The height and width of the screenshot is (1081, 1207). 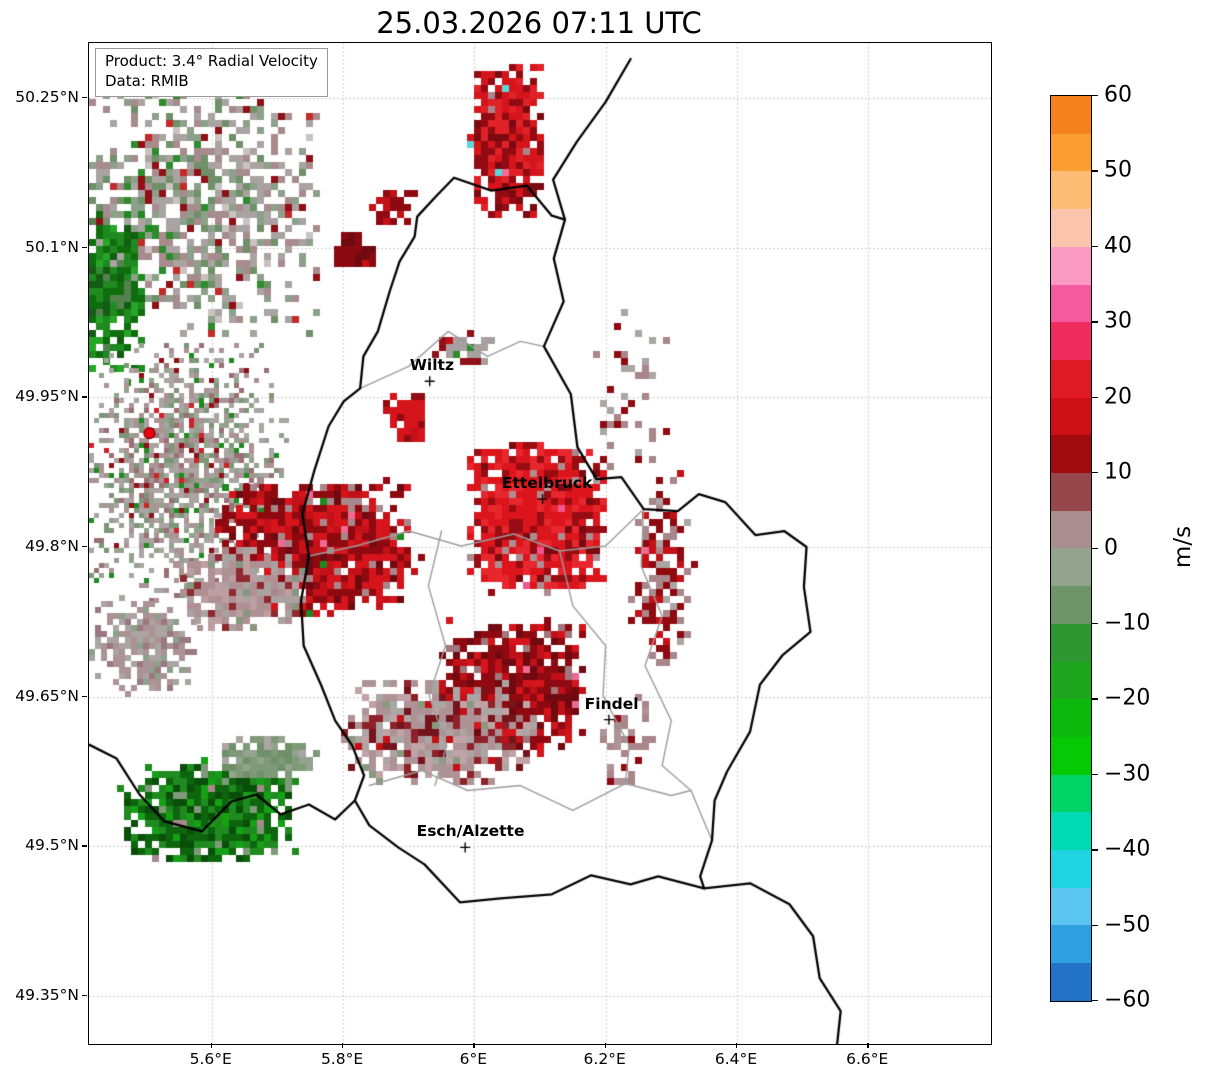 I want to click on colorbar-unit-label: m/s, so click(x=1183, y=547).